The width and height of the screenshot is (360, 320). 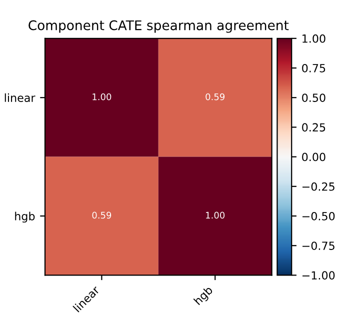 I want to click on color-bar-label: −0.75, so click(x=318, y=246).